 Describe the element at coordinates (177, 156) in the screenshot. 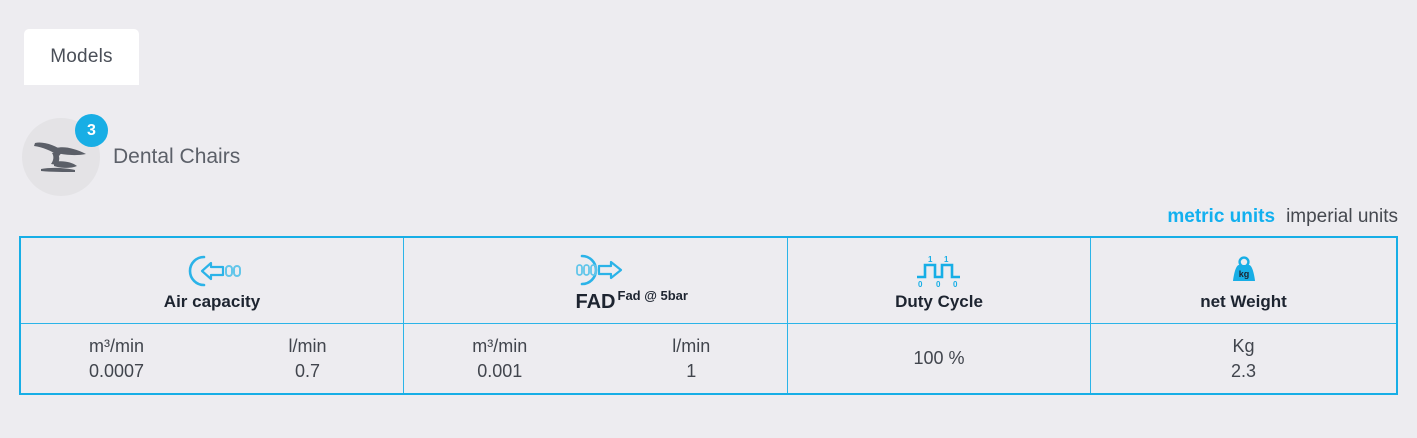

I see `category-name: Dental Chairs` at that location.